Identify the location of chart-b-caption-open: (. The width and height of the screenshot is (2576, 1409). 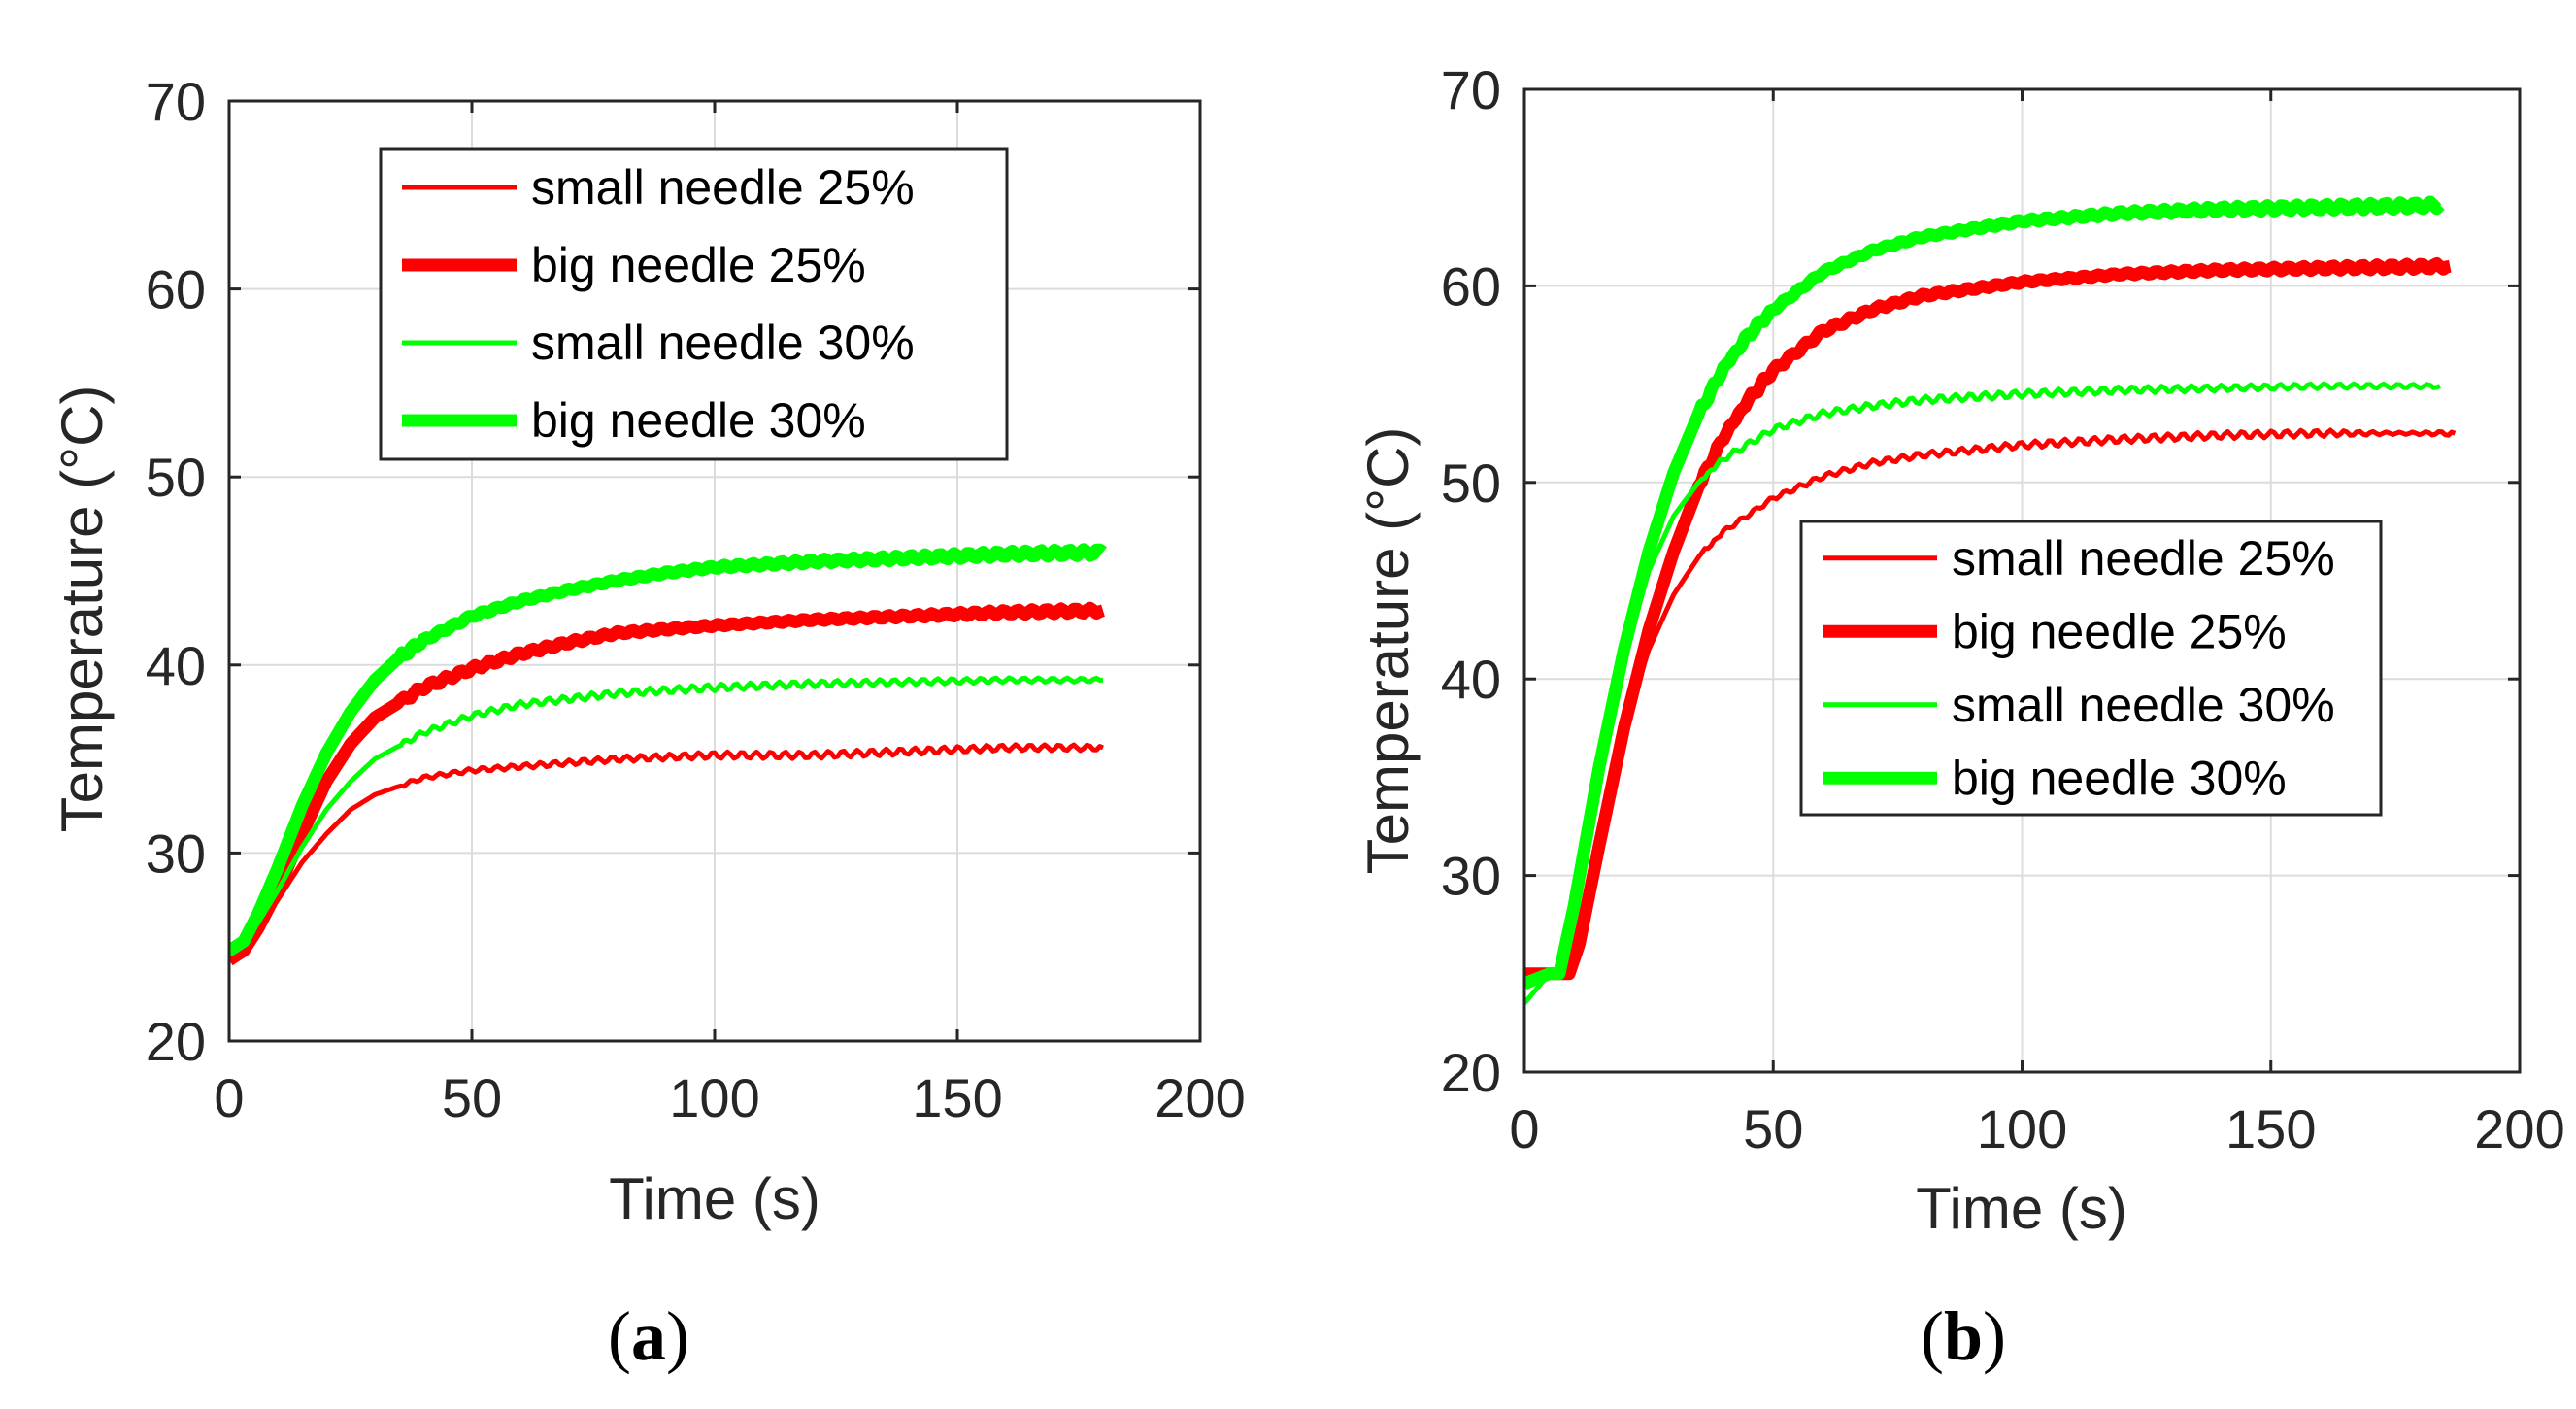
(1933, 1336).